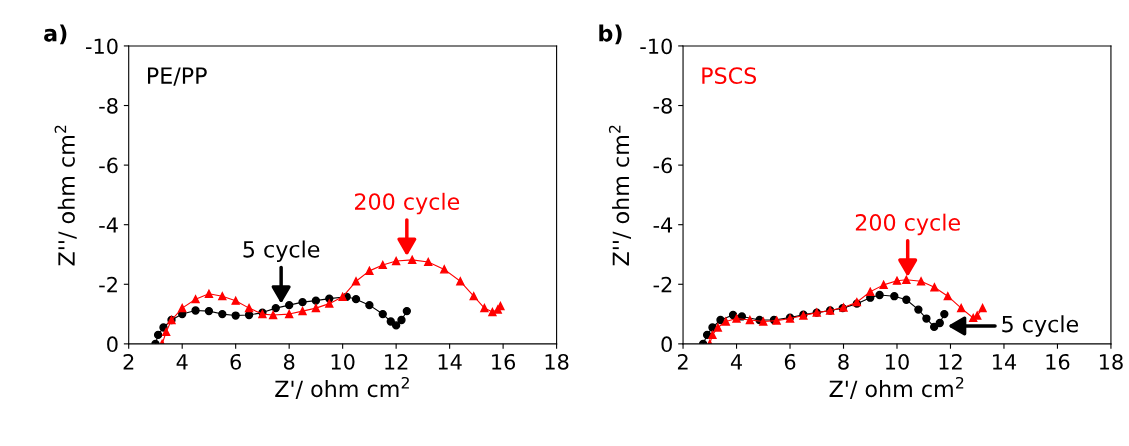  I want to click on text: PE/PP, so click(177, 76).